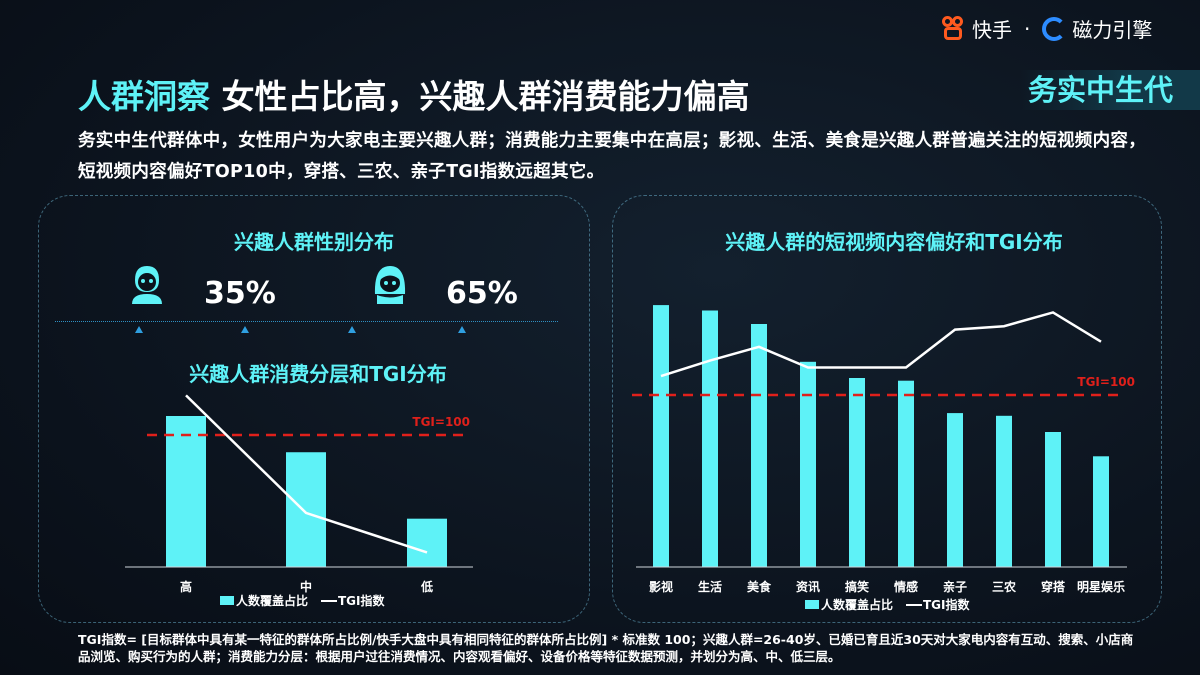 The image size is (1200, 675). I want to click on female-user-icon, so click(390, 285).